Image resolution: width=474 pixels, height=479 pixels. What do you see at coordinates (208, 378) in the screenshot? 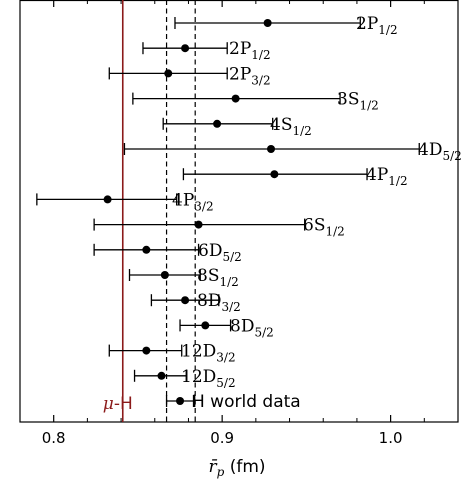
I see `row-label-14: 12D5/2` at bounding box center [208, 378].